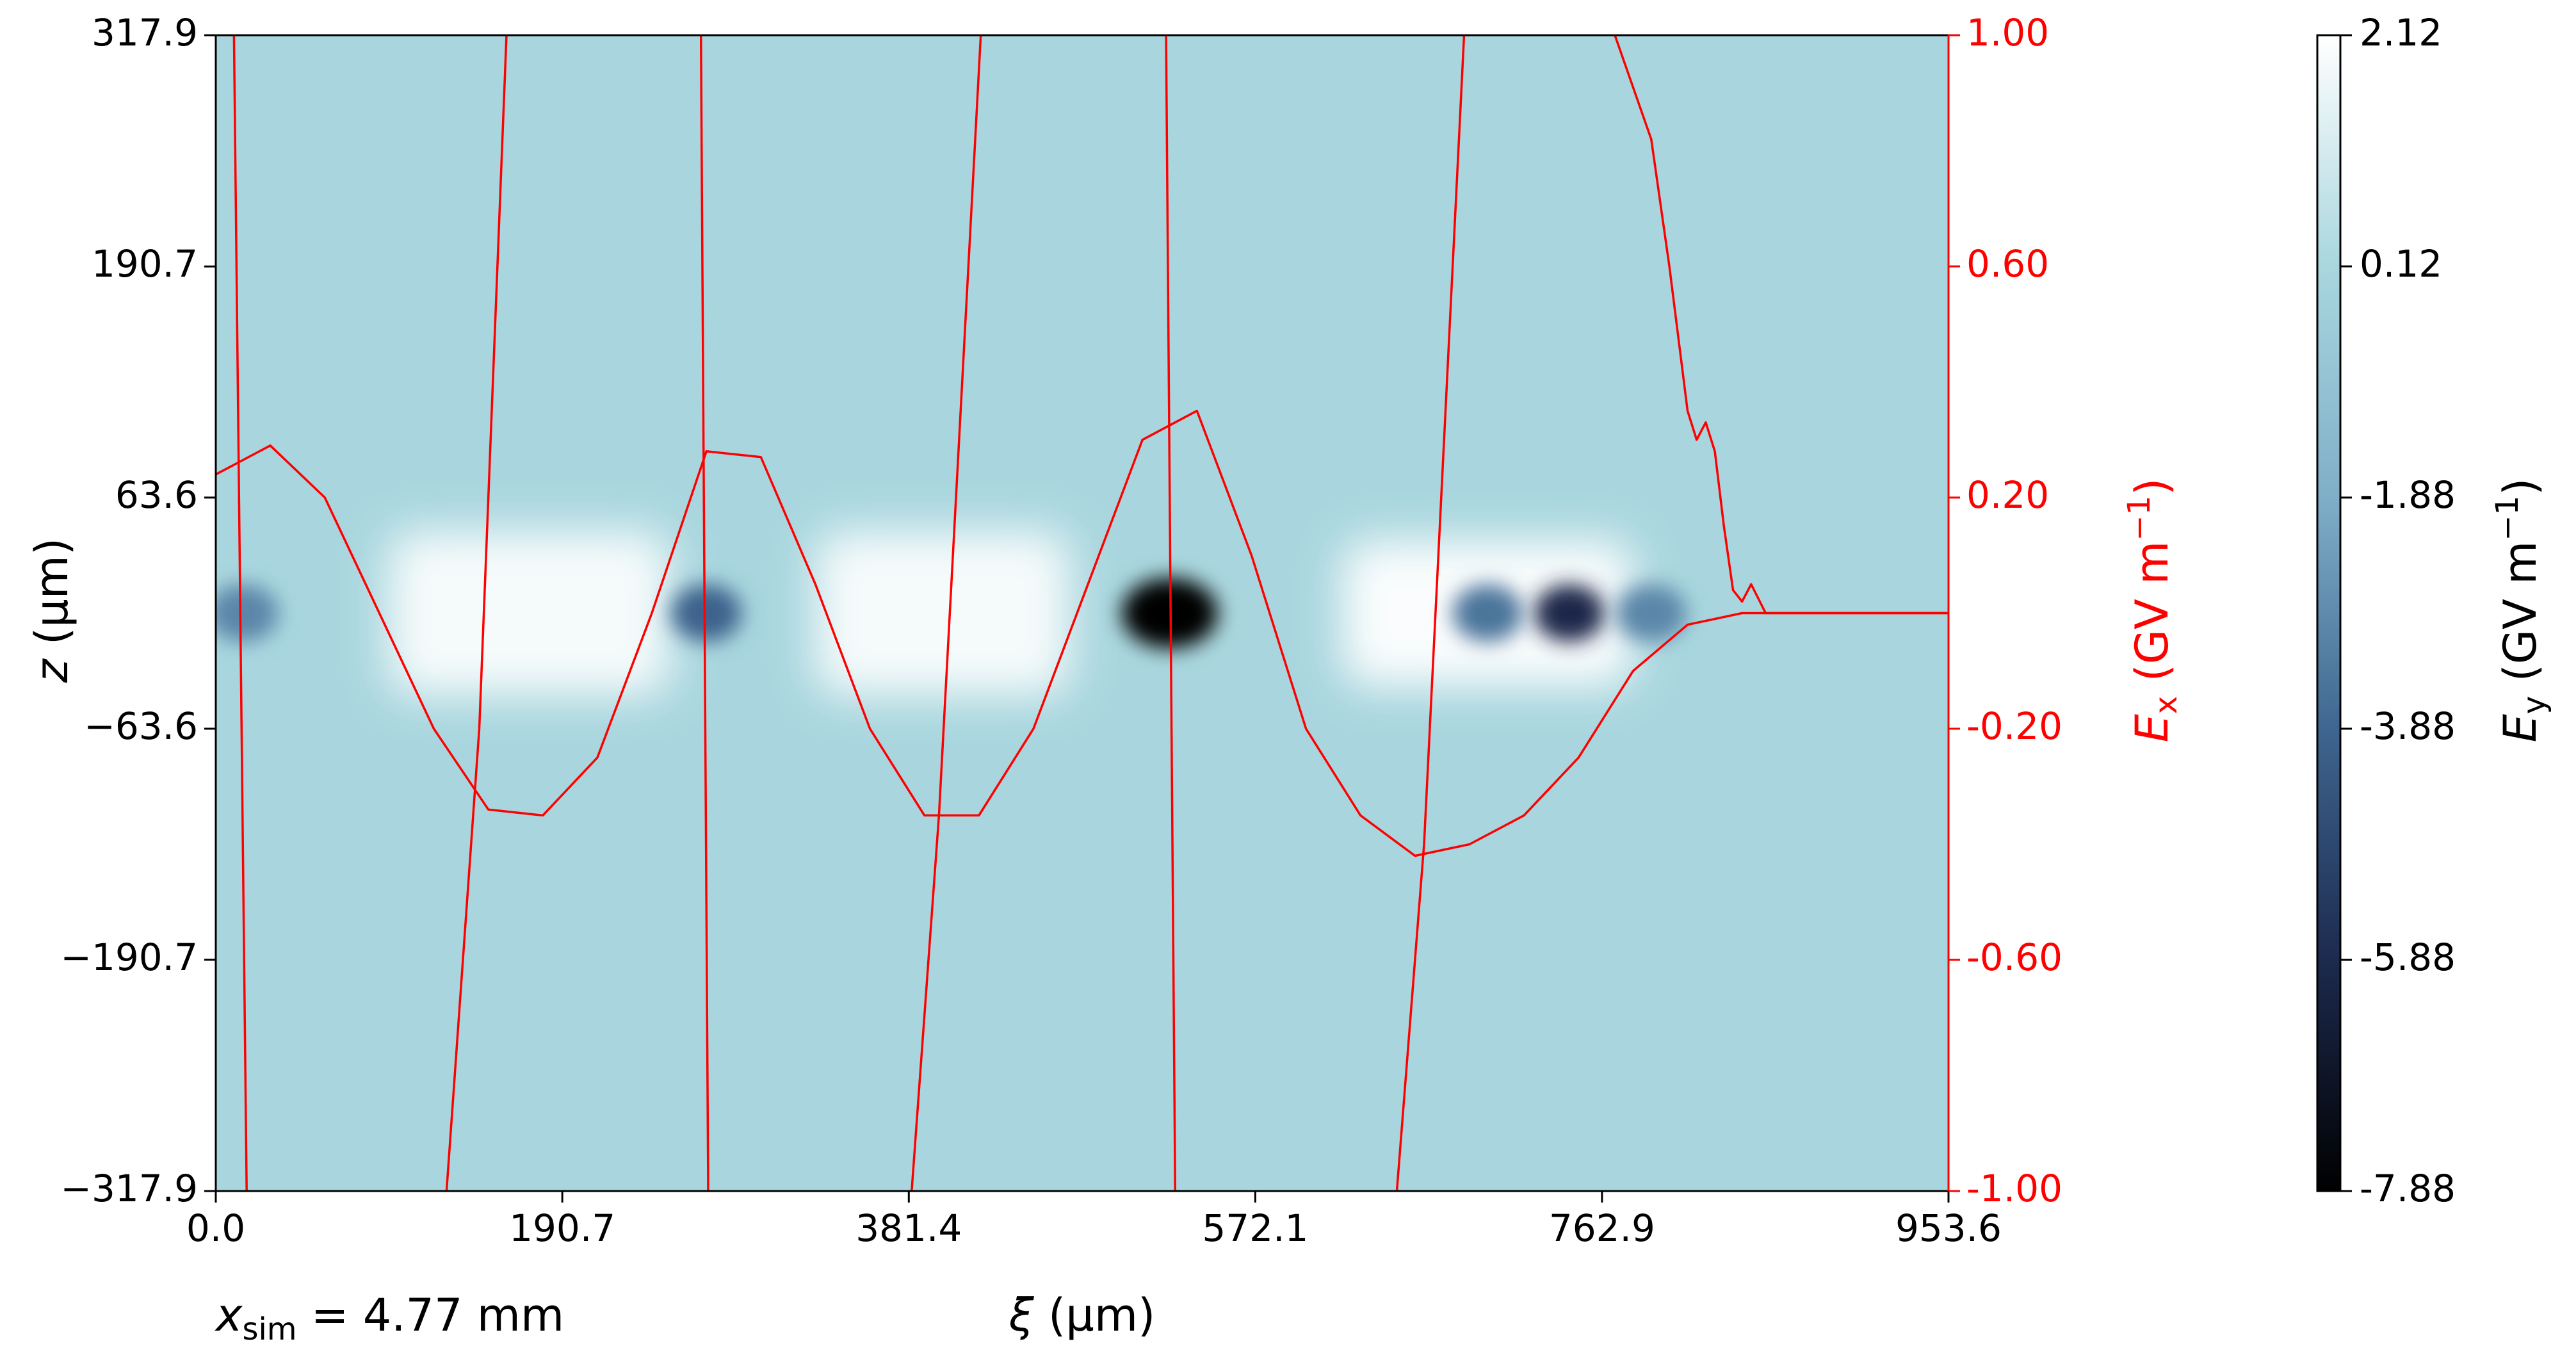 This screenshot has height=1362, width=2576. Describe the element at coordinates (2007, 32) in the screenshot. I see `right-axis-tick-label: 1.00` at that location.